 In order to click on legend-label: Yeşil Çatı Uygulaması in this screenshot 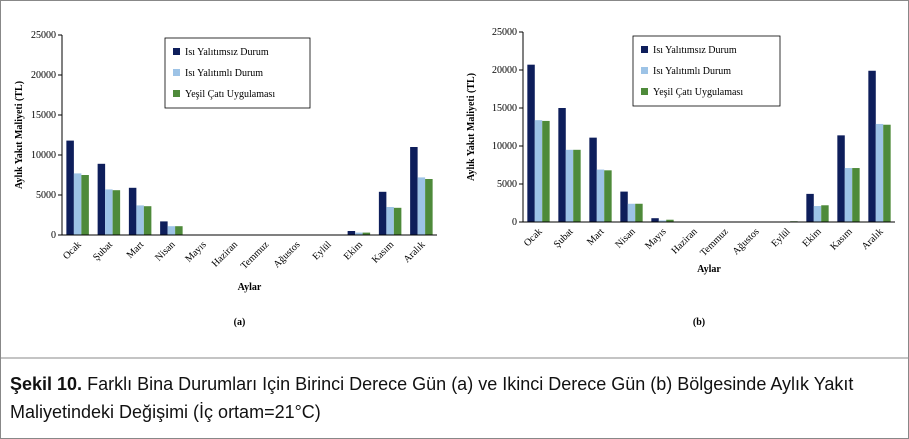, I will do `click(230, 94)`.